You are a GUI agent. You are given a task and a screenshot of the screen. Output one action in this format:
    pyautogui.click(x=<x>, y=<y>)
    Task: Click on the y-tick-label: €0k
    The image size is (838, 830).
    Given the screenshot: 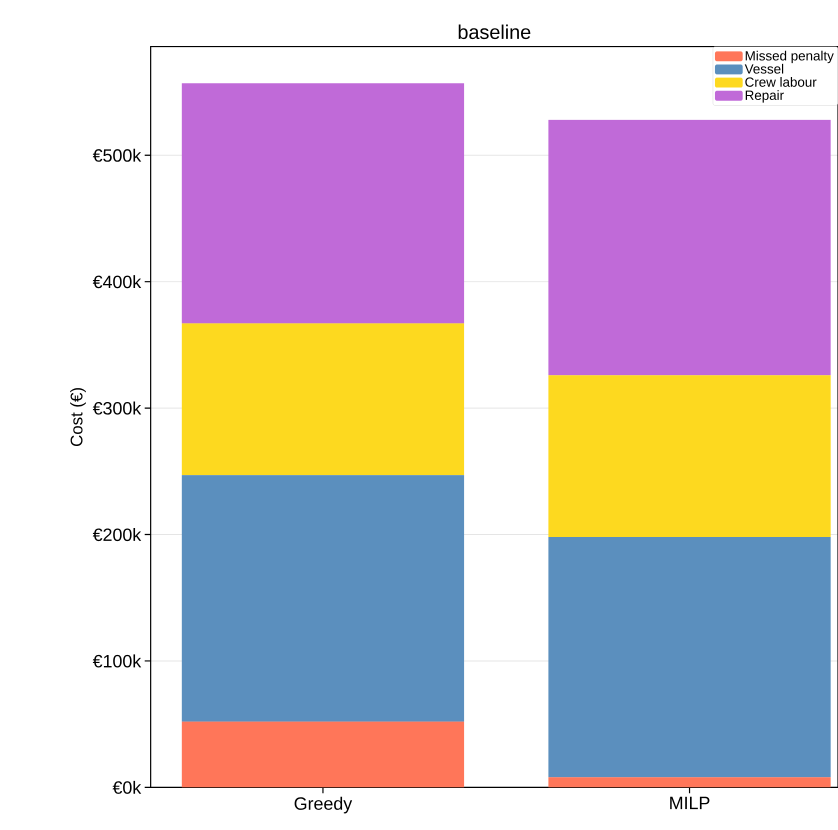 What is the action you would take?
    pyautogui.click(x=127, y=787)
    